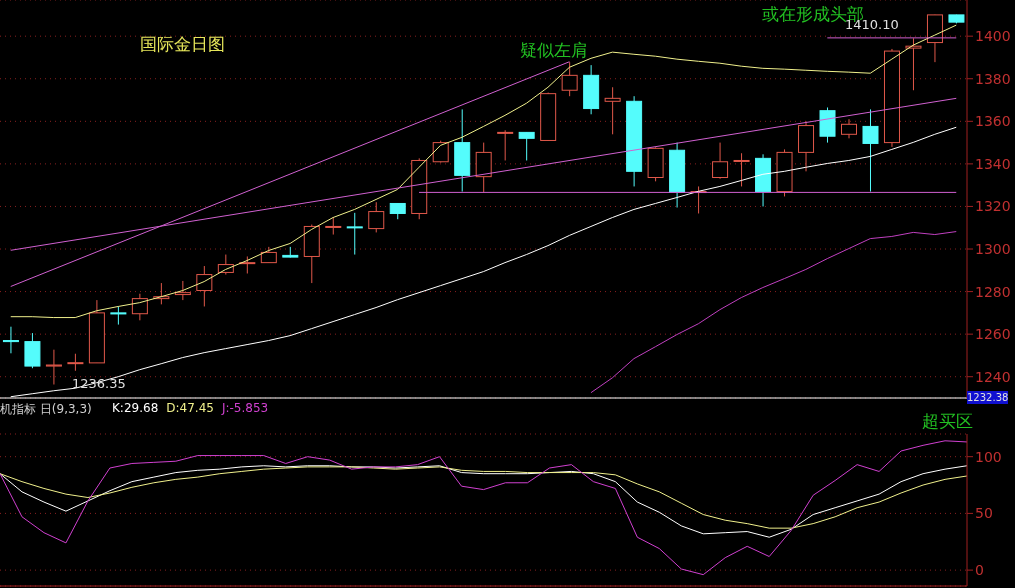  I want to click on text: 超买区, so click(947, 421).